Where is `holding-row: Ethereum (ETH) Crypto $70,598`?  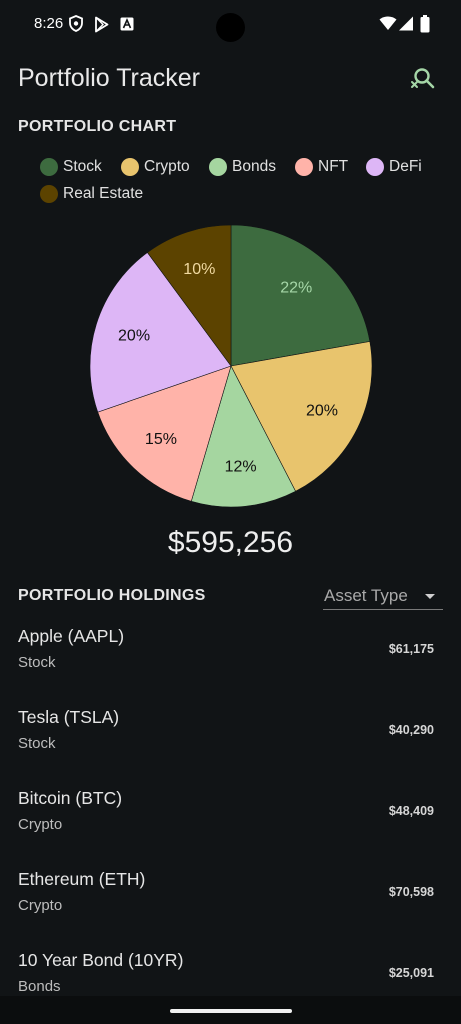 holding-row: Ethereum (ETH) Crypto $70,598 is located at coordinates (230, 895).